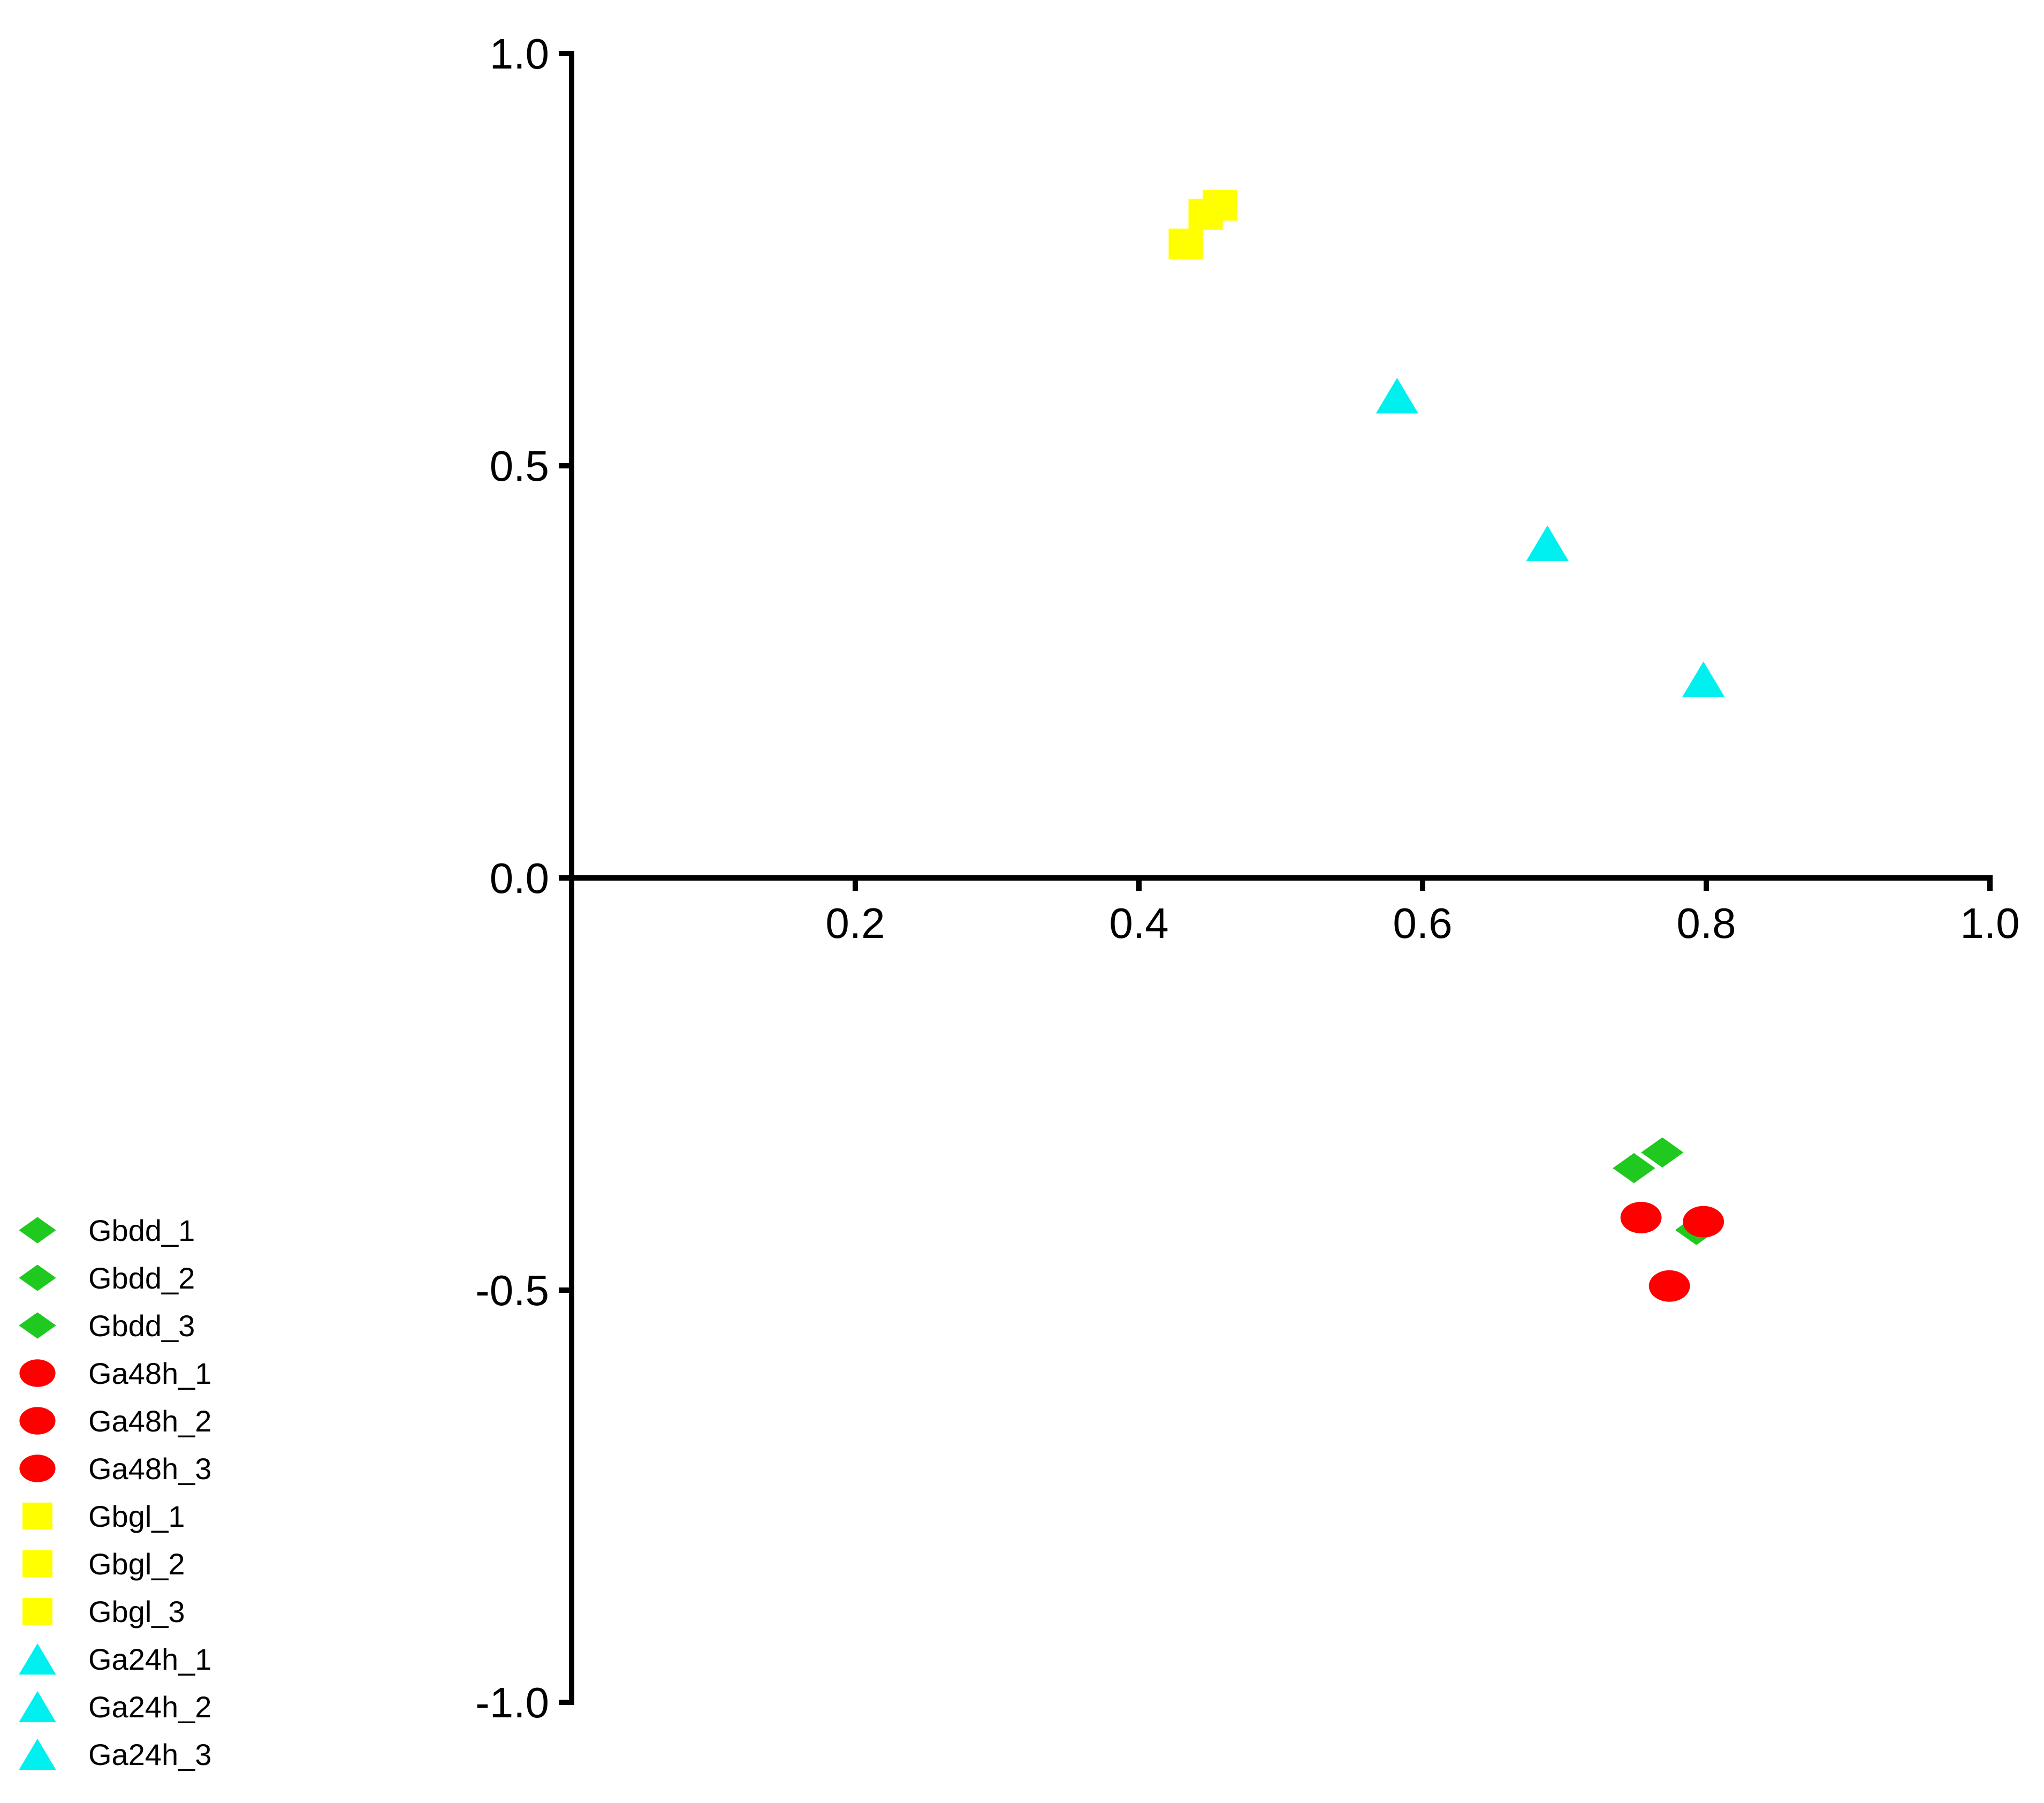 This screenshot has width=2044, height=1803. Describe the element at coordinates (149, 1754) in the screenshot. I see `legend-label: Ga24h_3` at that location.